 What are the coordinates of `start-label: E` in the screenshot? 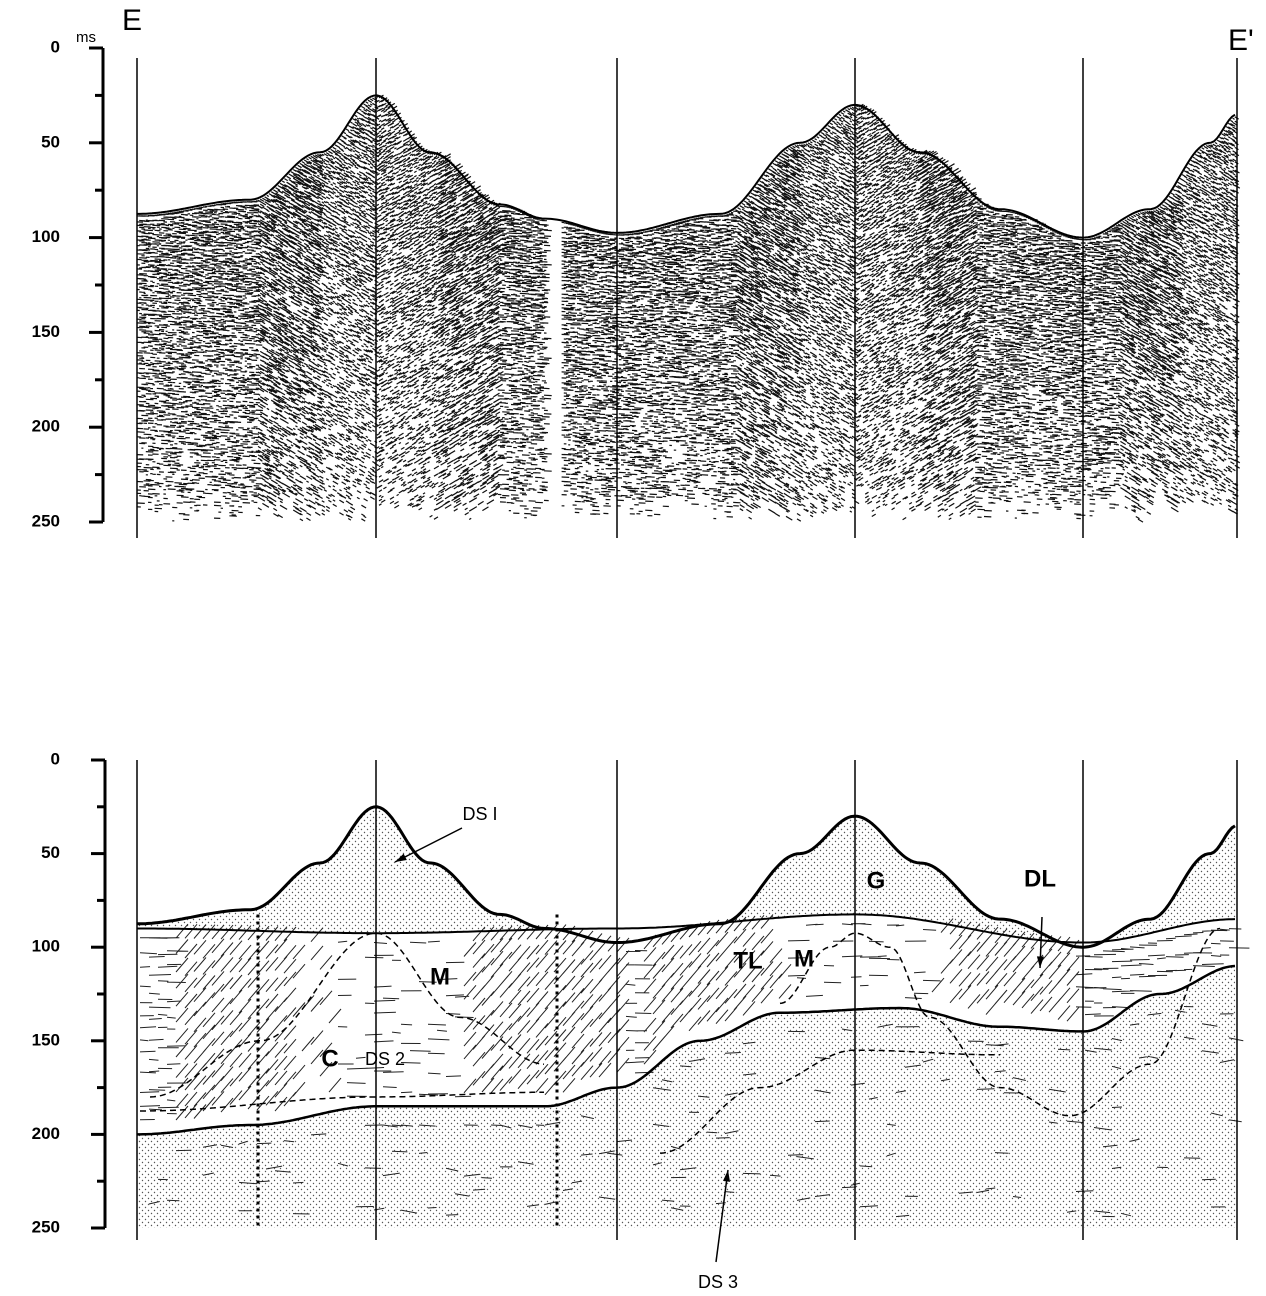 It's located at (132, 20).